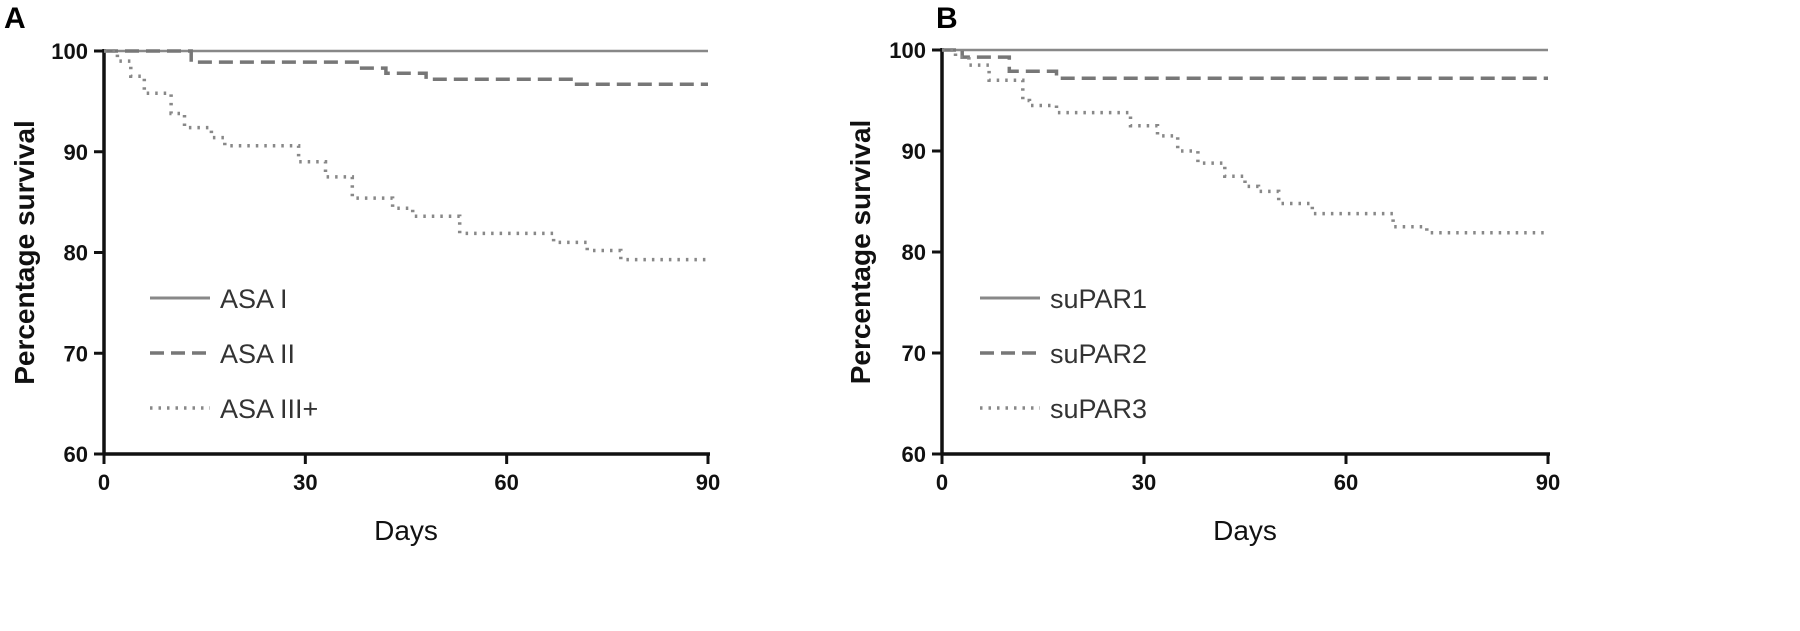  What do you see at coordinates (269, 409) in the screenshot?
I see `legend-label: ASA III+` at bounding box center [269, 409].